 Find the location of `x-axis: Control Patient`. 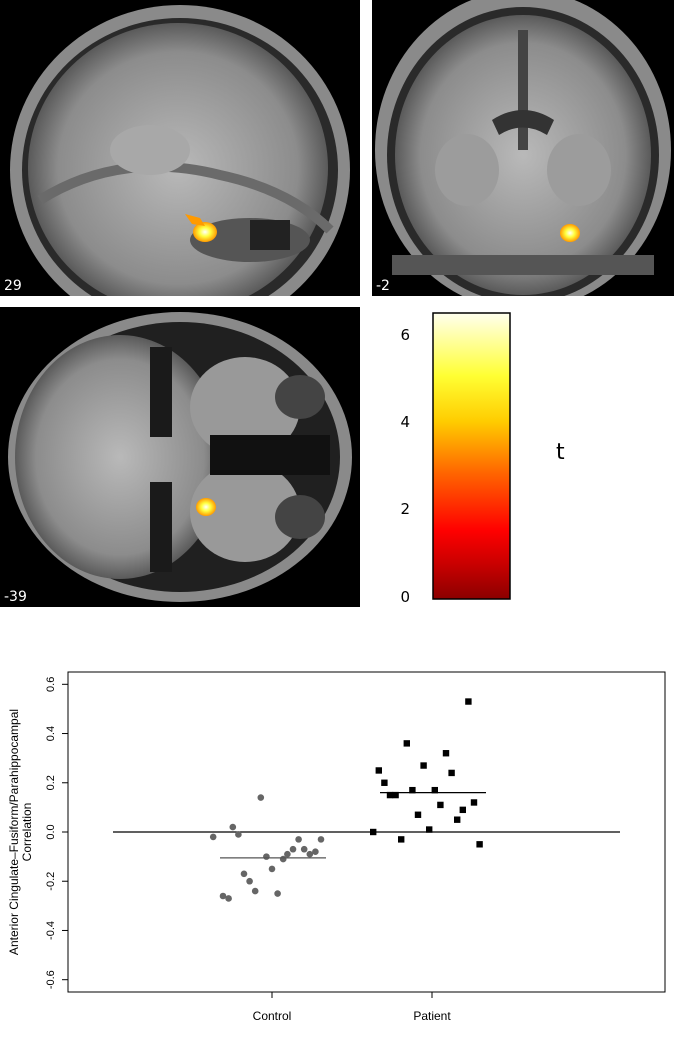

x-axis: Control Patient is located at coordinates (352, 1007).